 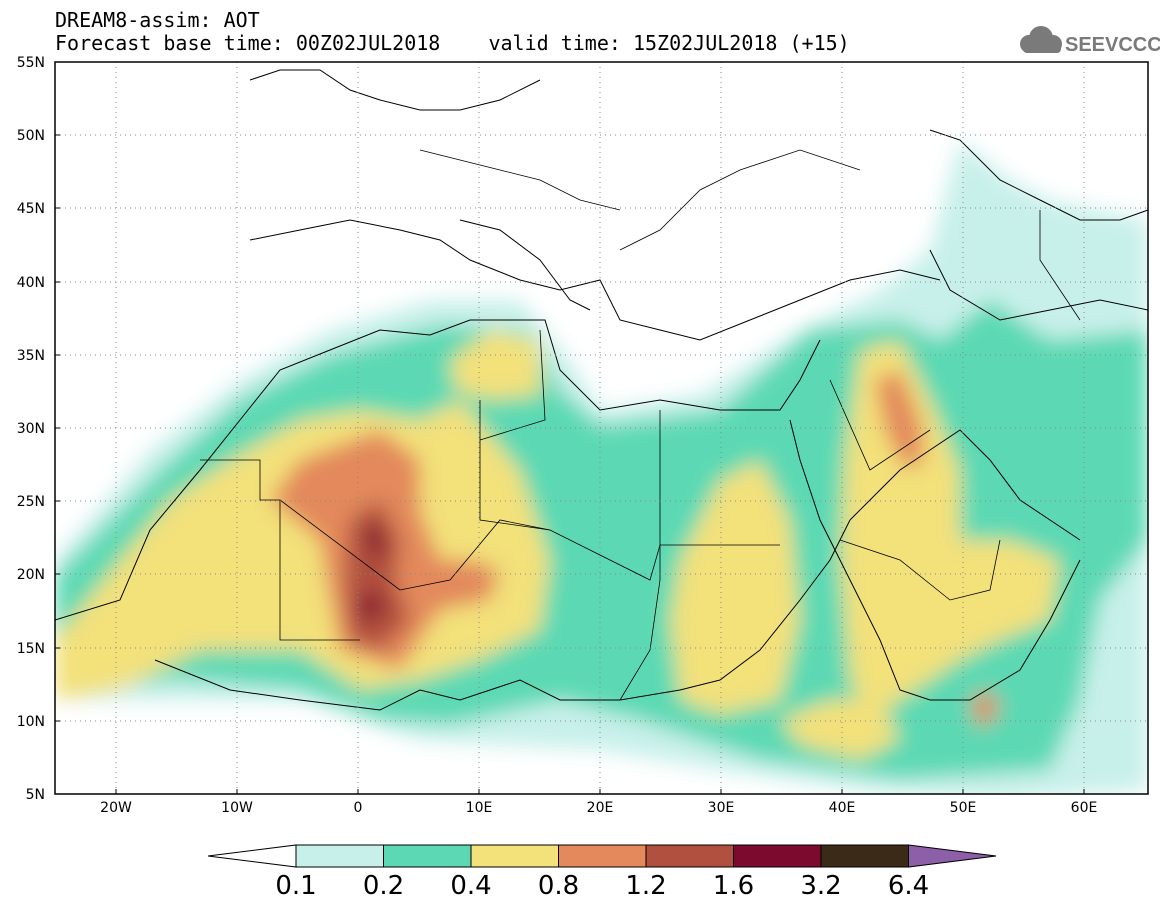 What do you see at coordinates (963, 808) in the screenshot?
I see `x-tick-label: 50E` at bounding box center [963, 808].